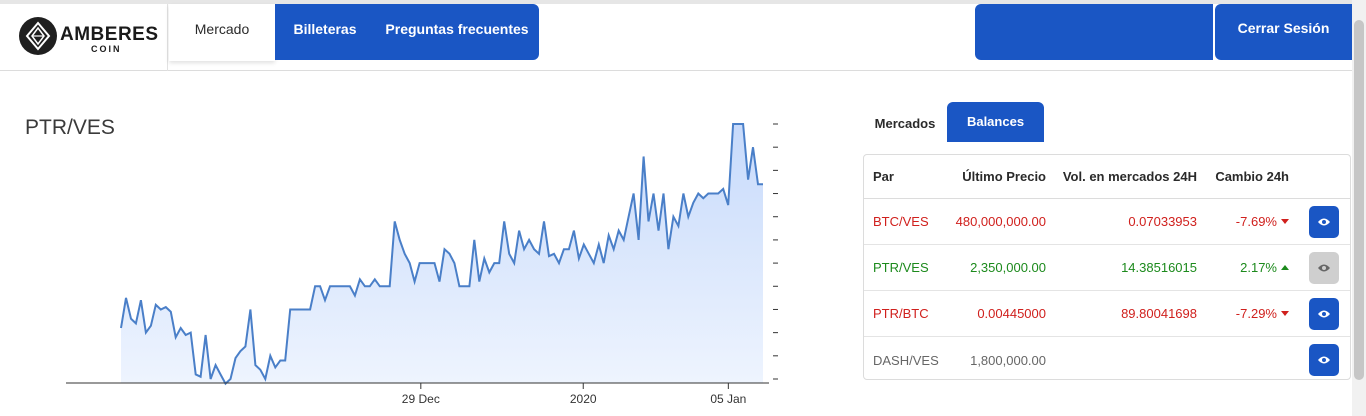  What do you see at coordinates (1008, 360) in the screenshot?
I see `cell-precio: 1,800,000.00` at bounding box center [1008, 360].